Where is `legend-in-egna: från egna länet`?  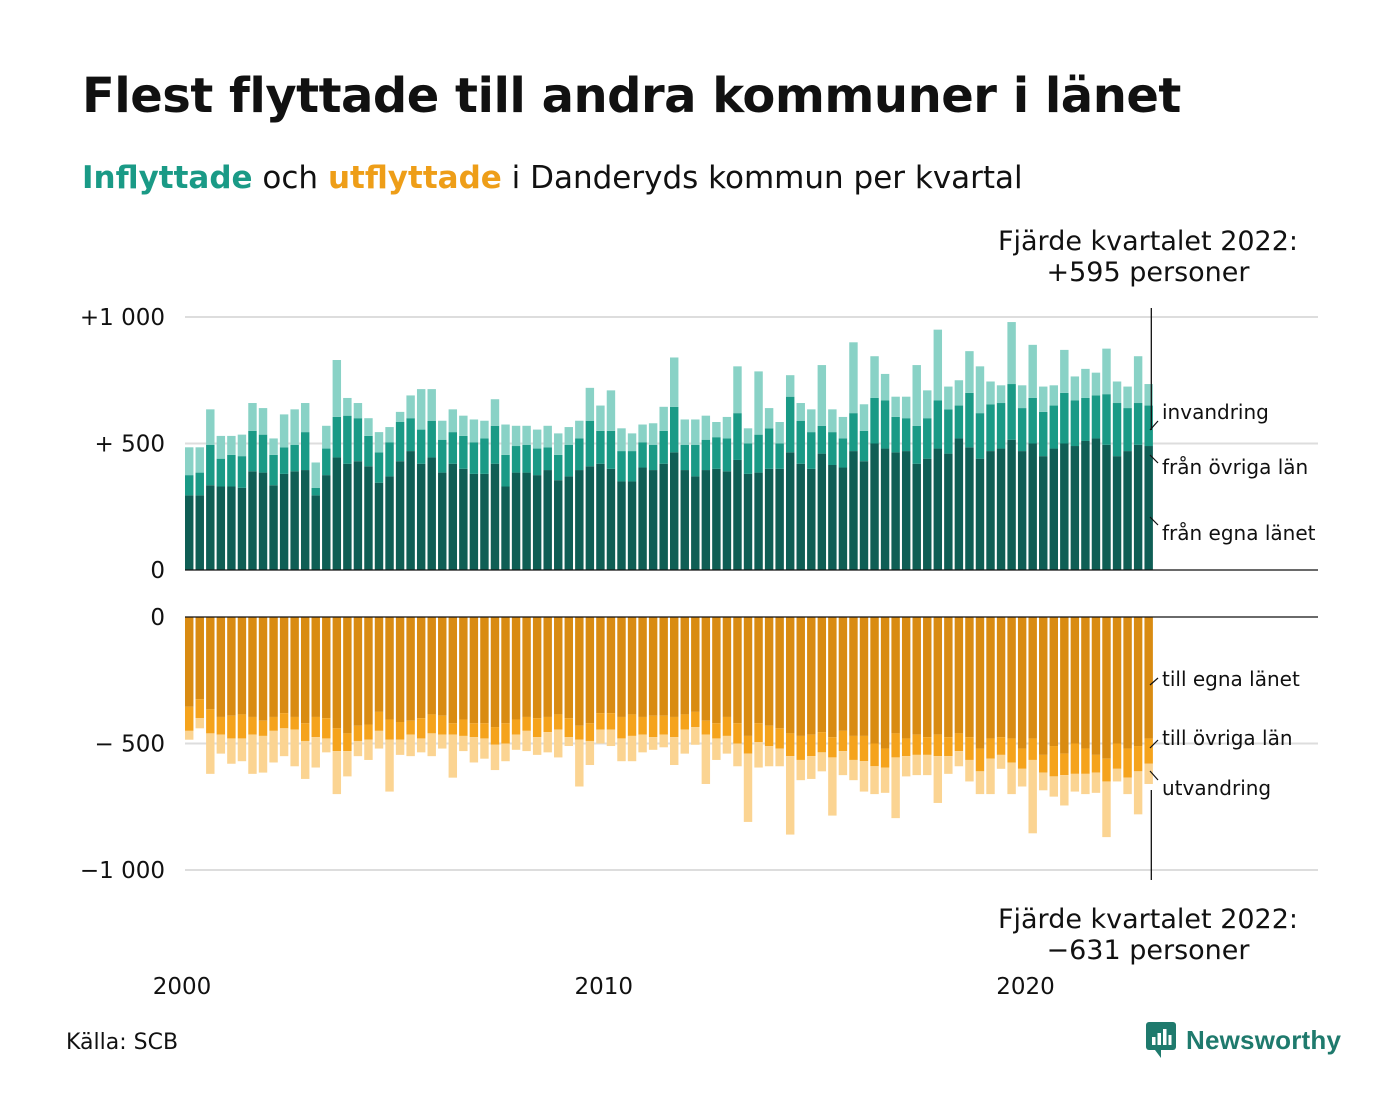 legend-in-egna: från egna länet is located at coordinates (1232, 530).